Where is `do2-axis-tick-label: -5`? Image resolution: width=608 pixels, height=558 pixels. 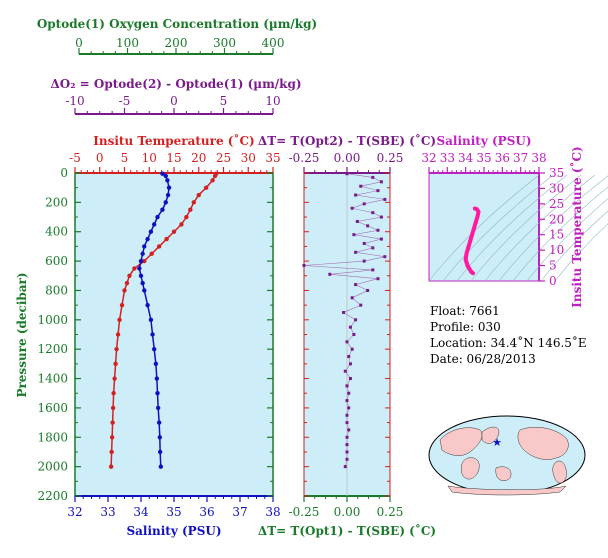 do2-axis-tick-label: -5 is located at coordinates (125, 101).